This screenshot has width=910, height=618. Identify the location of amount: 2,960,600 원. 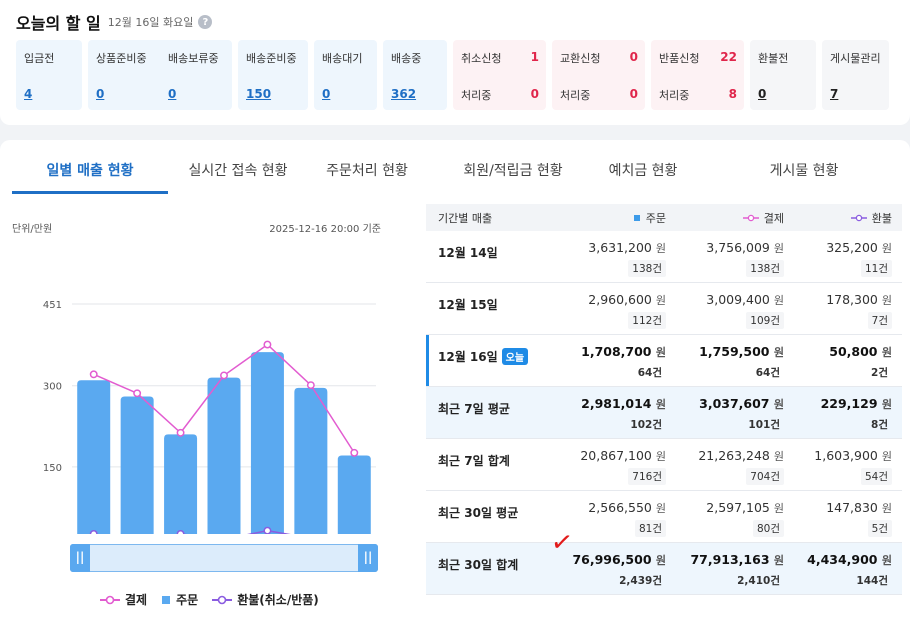
(607, 300).